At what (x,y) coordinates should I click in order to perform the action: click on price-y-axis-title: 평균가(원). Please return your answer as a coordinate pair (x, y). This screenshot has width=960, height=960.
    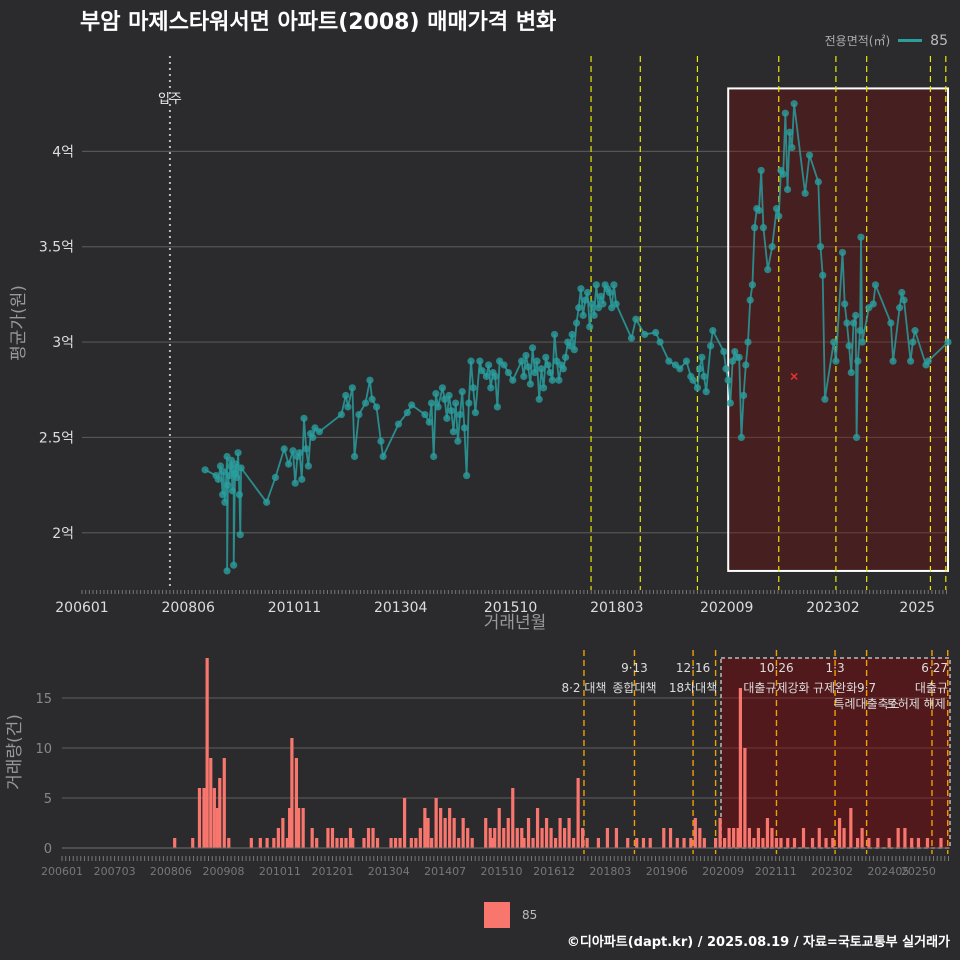
    Looking at the image, I should click on (19, 323).